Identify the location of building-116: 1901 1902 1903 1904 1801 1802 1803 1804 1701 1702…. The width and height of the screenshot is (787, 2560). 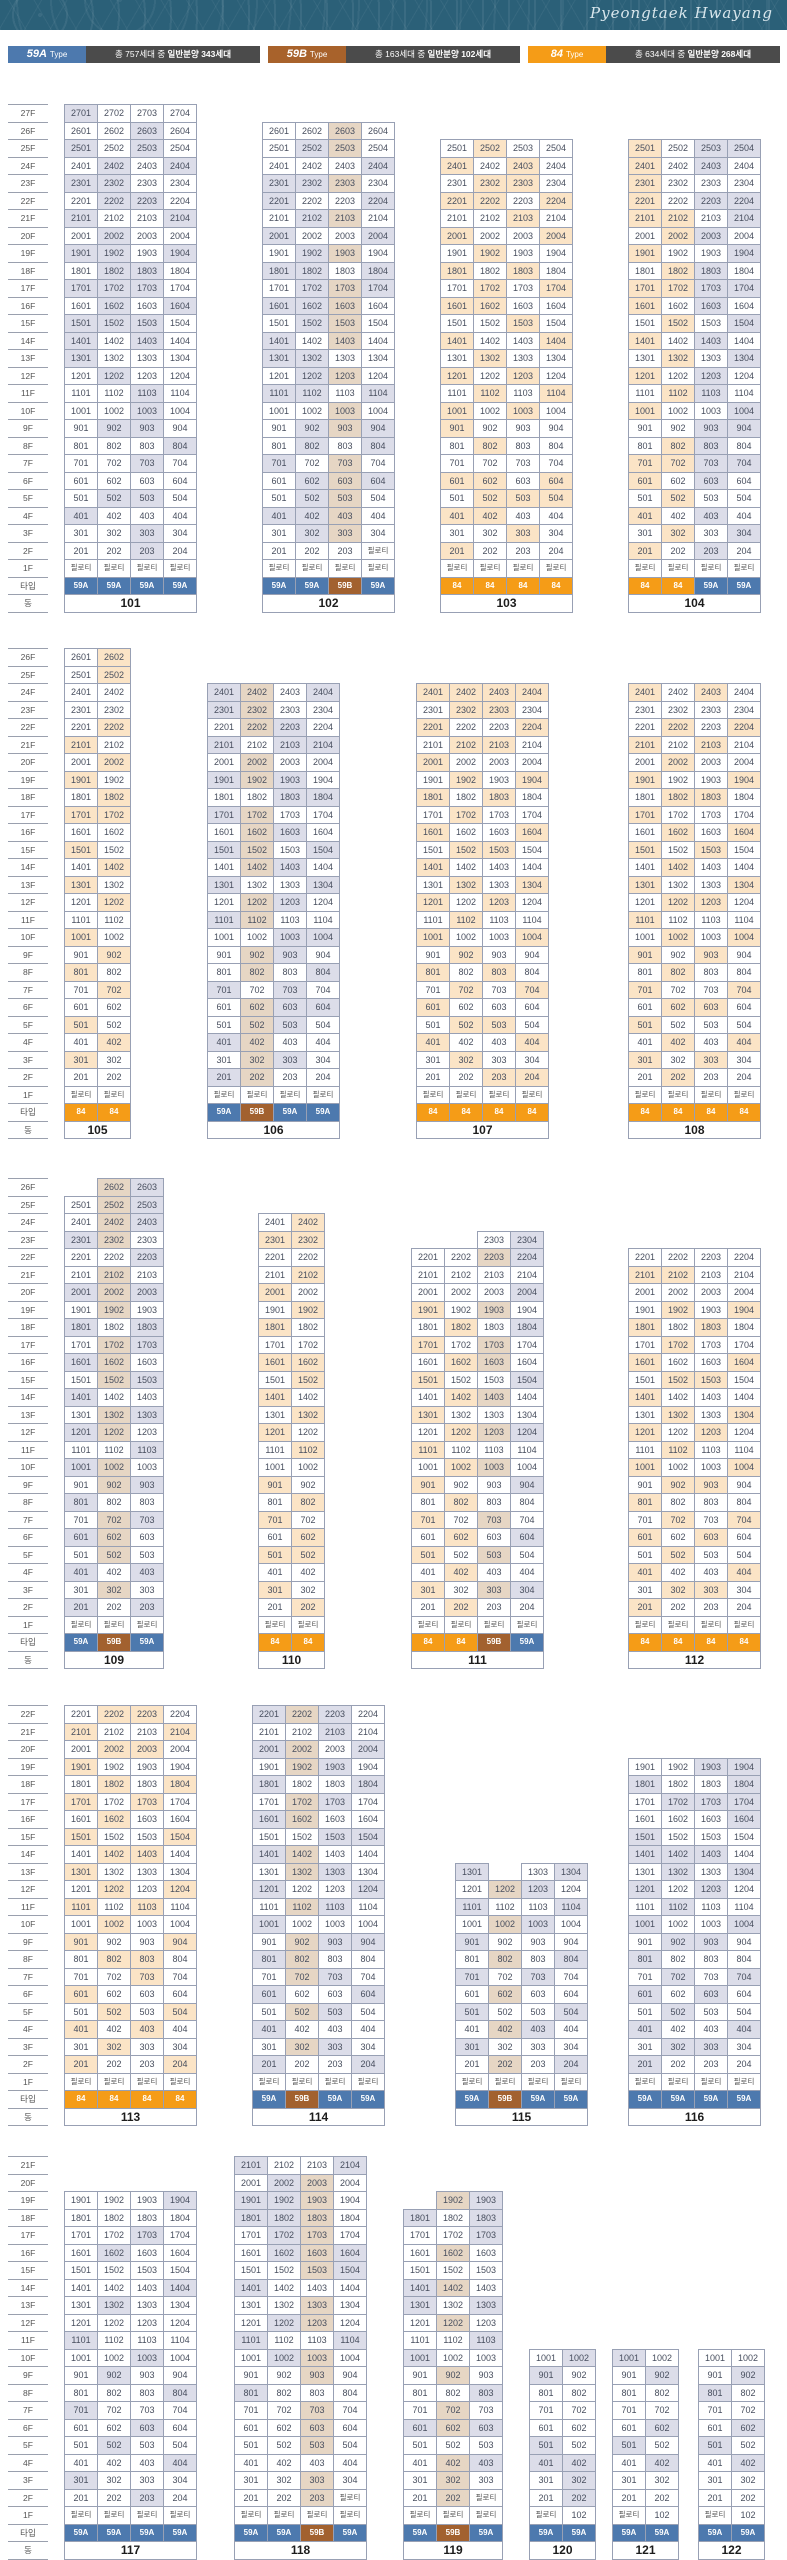
(694, 1941).